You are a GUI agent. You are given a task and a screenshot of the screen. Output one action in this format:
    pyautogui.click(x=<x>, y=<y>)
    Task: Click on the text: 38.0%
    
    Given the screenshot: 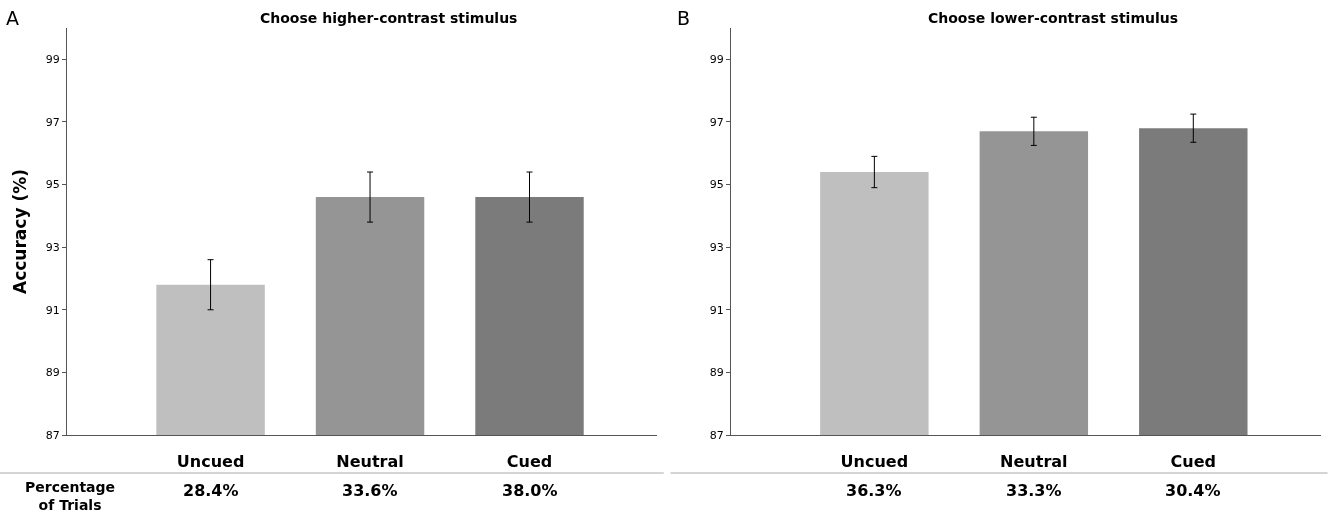 What is the action you would take?
    pyautogui.click(x=530, y=490)
    